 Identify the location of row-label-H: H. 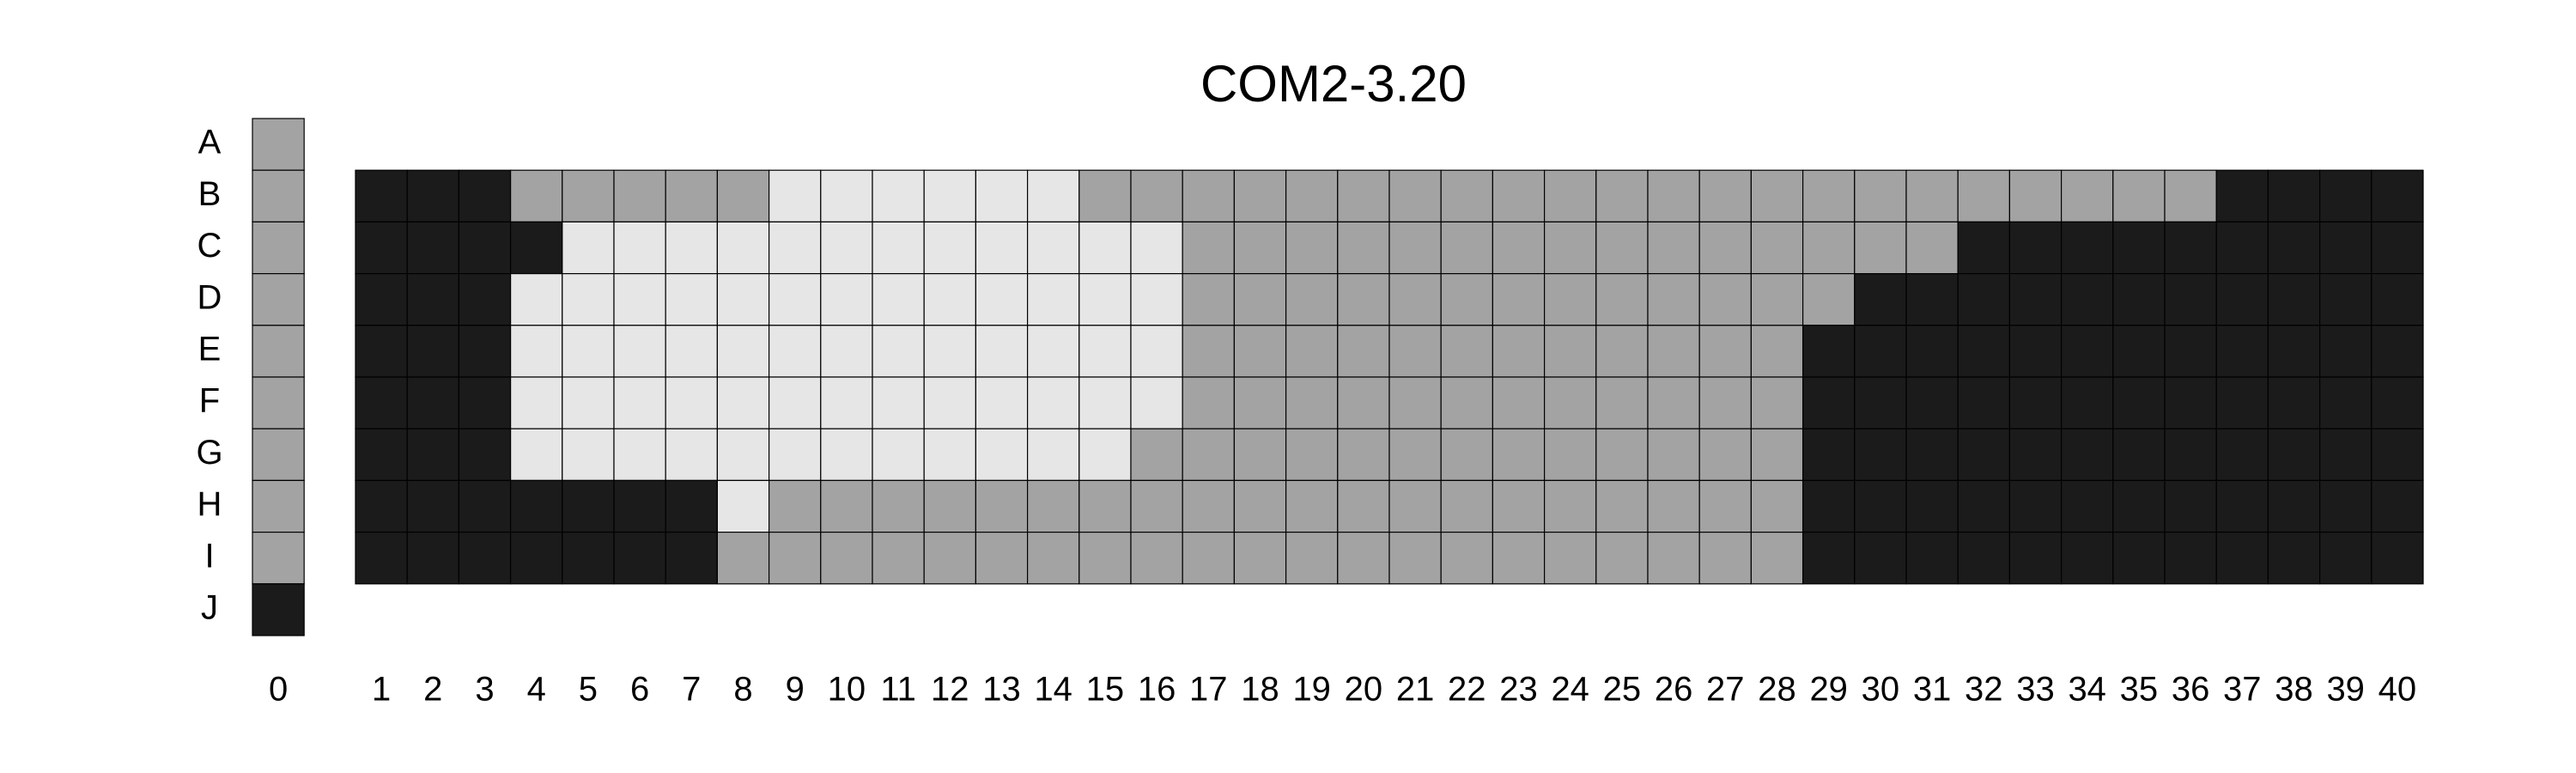
(209, 504).